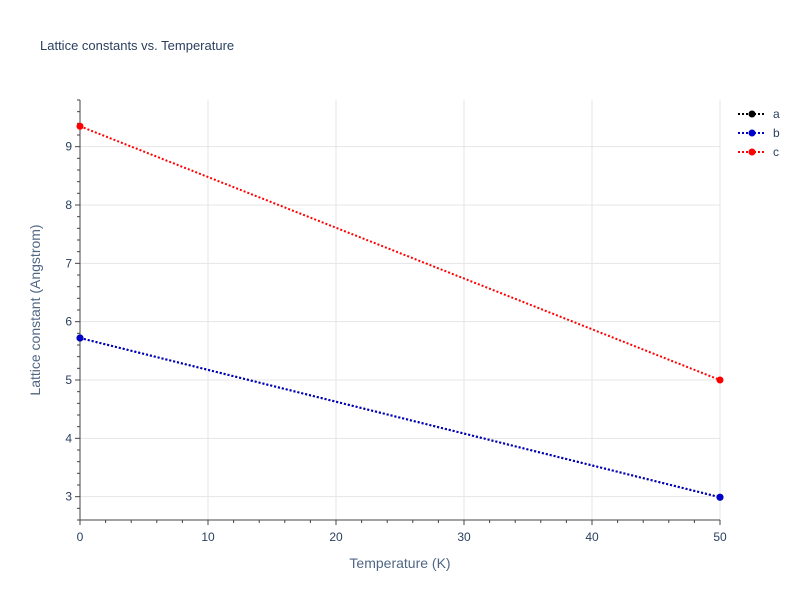 The height and width of the screenshot is (600, 800). Describe the element at coordinates (68, 205) in the screenshot. I see `y-tick-label: 8` at that location.